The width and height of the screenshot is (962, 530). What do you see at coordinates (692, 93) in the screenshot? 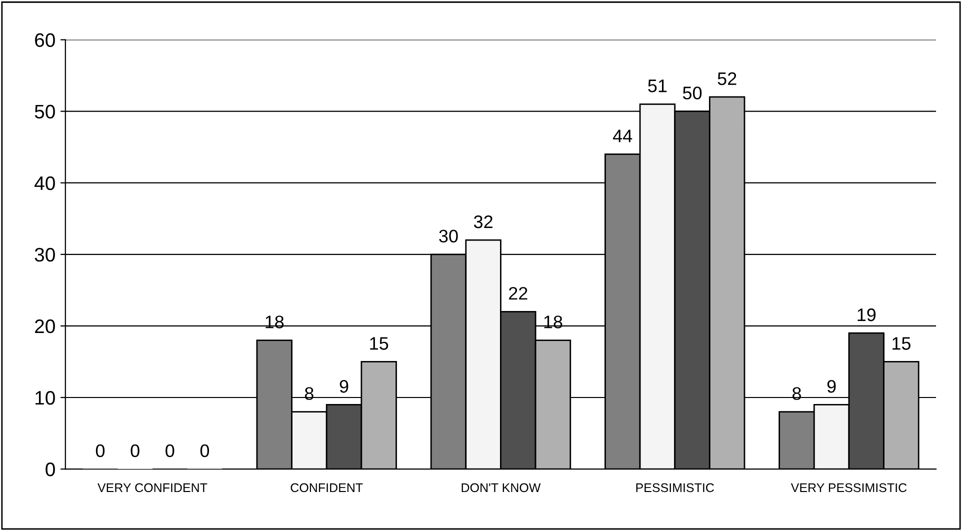
I see `data-label: 50` at bounding box center [692, 93].